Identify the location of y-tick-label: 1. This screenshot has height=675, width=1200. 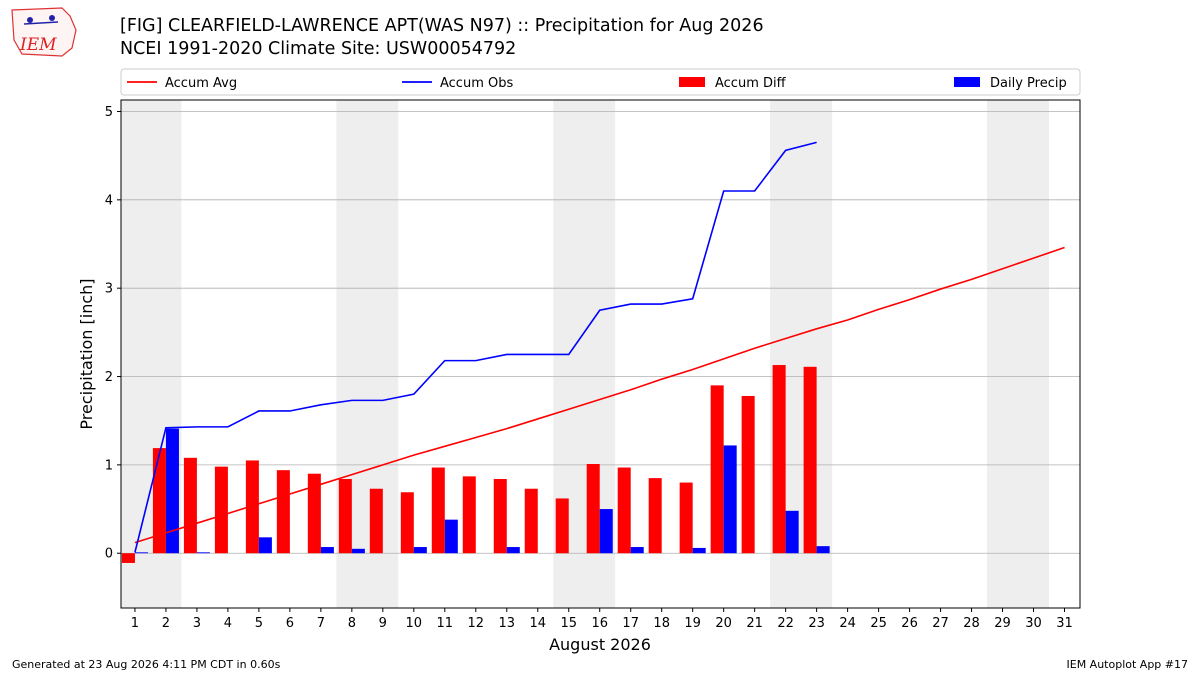
(109, 465).